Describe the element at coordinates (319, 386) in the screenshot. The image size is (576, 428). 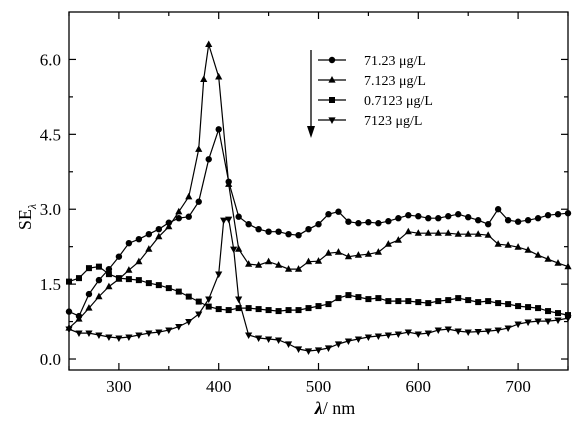
I see `x-tick-label: 500` at that location.